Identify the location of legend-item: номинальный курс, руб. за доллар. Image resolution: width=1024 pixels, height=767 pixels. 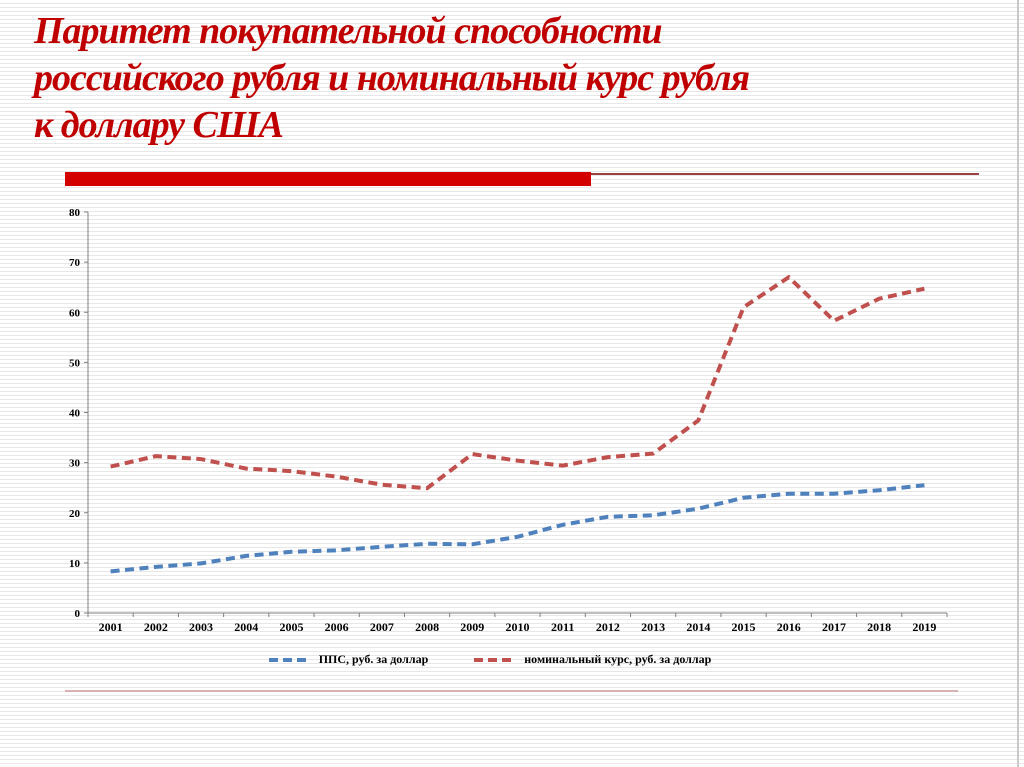
(592, 659).